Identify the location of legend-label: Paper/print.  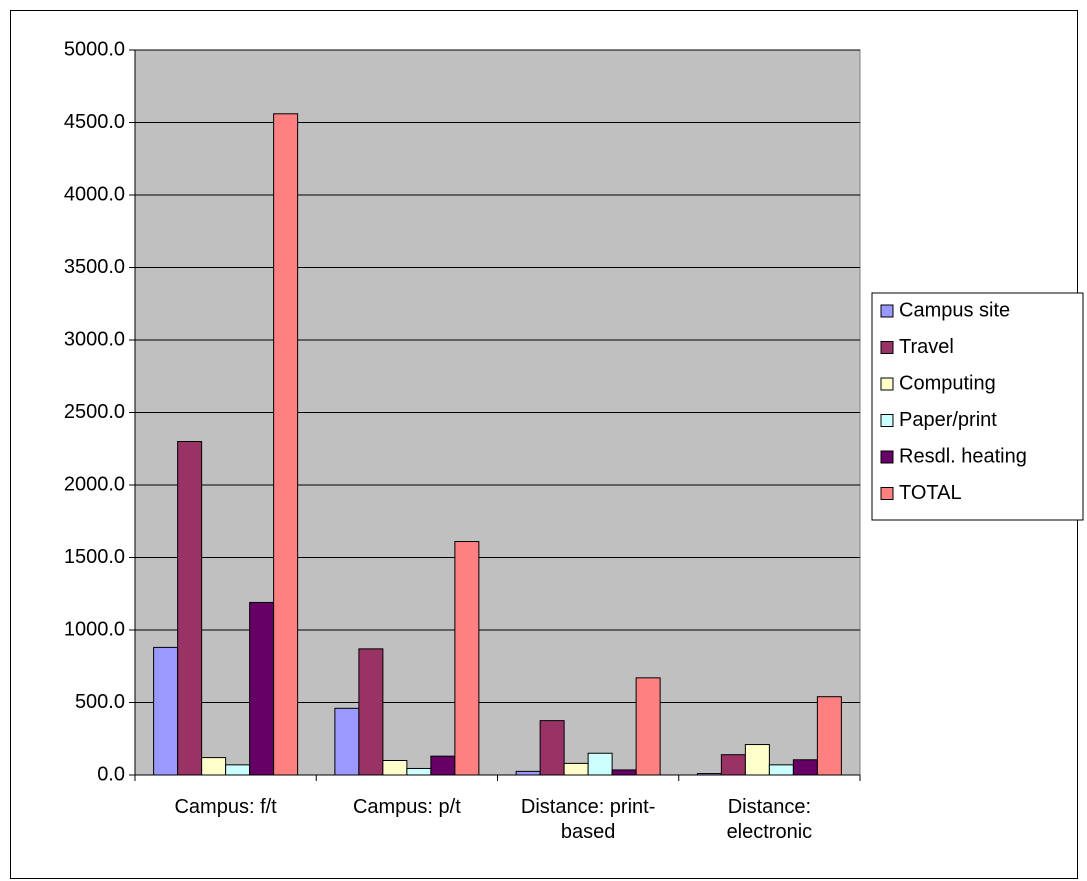
(948, 420).